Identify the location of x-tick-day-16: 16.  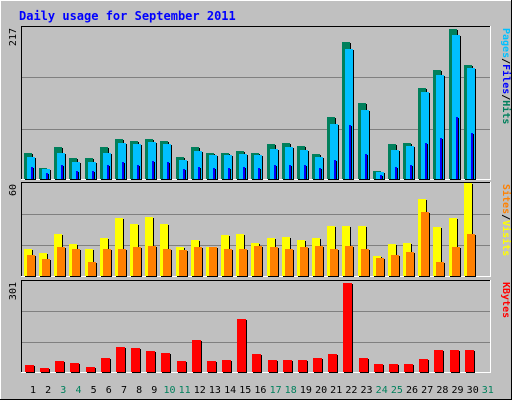
(260, 390).